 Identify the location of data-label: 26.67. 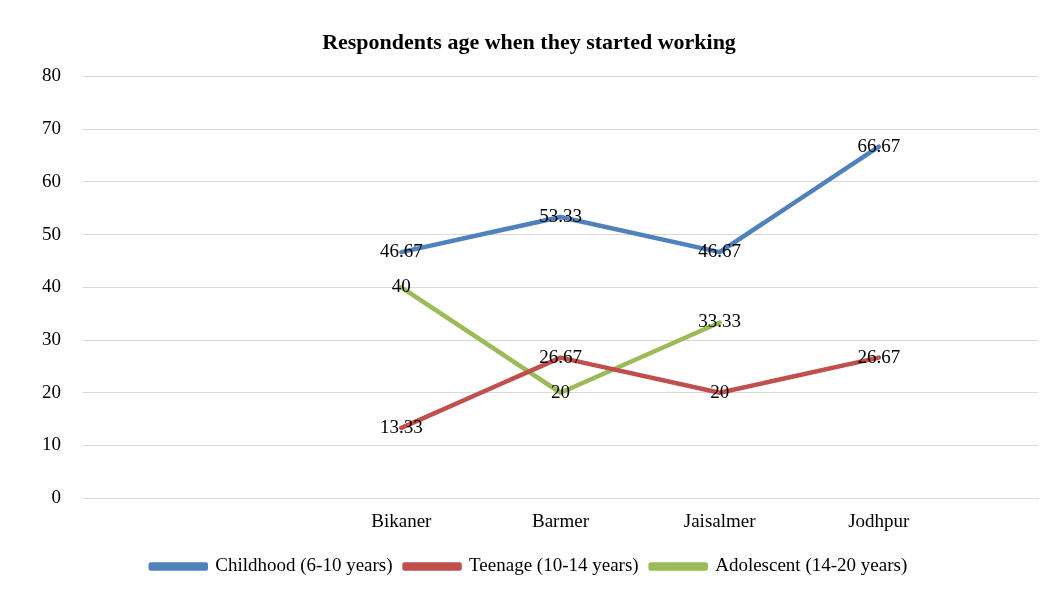
(879, 356).